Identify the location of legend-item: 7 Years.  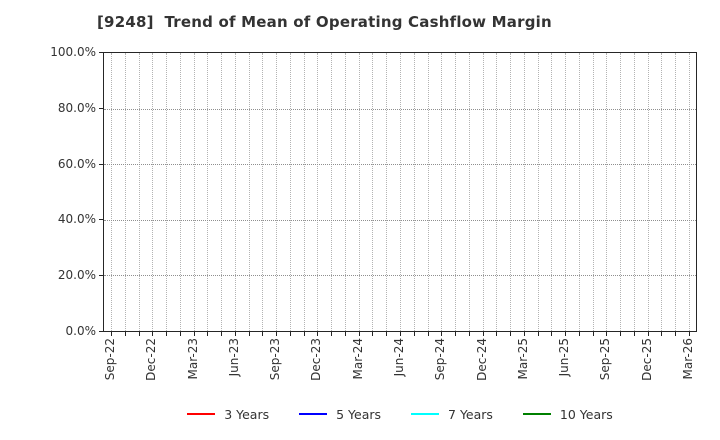
(452, 414).